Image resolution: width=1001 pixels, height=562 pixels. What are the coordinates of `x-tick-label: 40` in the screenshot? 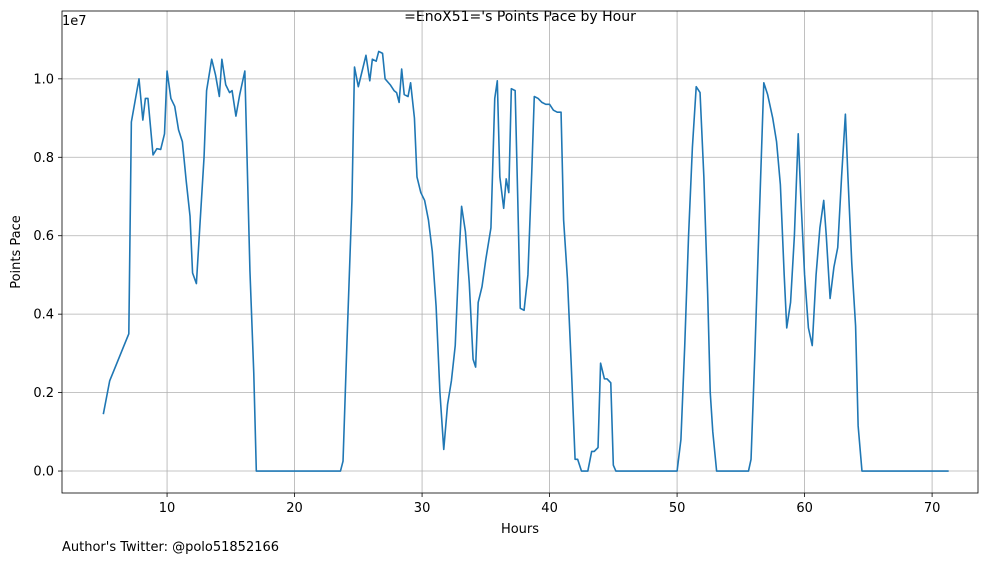 It's located at (549, 508).